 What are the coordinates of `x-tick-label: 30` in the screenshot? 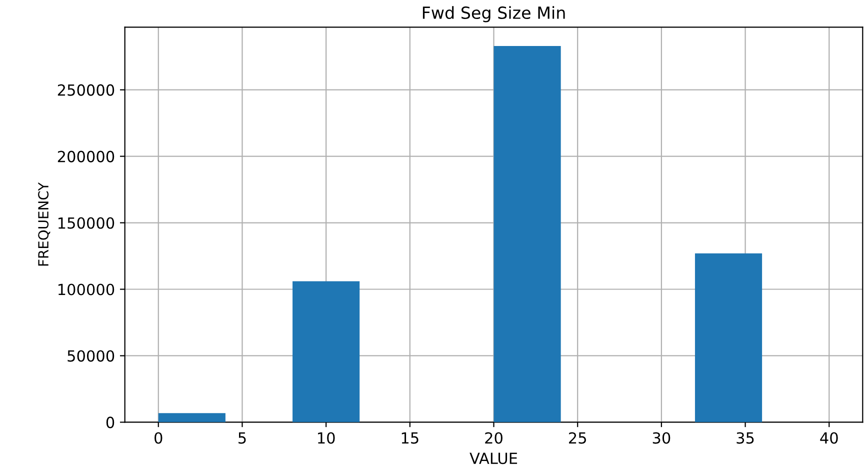 It's located at (661, 438).